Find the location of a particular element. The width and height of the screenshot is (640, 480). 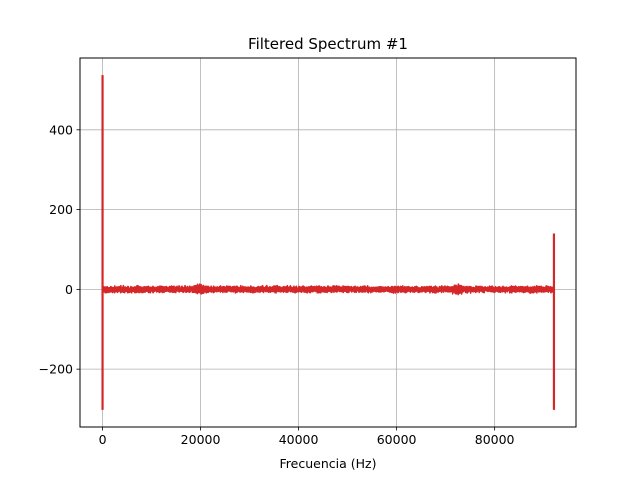

x-axis-label: Frecuencia (Hz) is located at coordinates (328, 463).